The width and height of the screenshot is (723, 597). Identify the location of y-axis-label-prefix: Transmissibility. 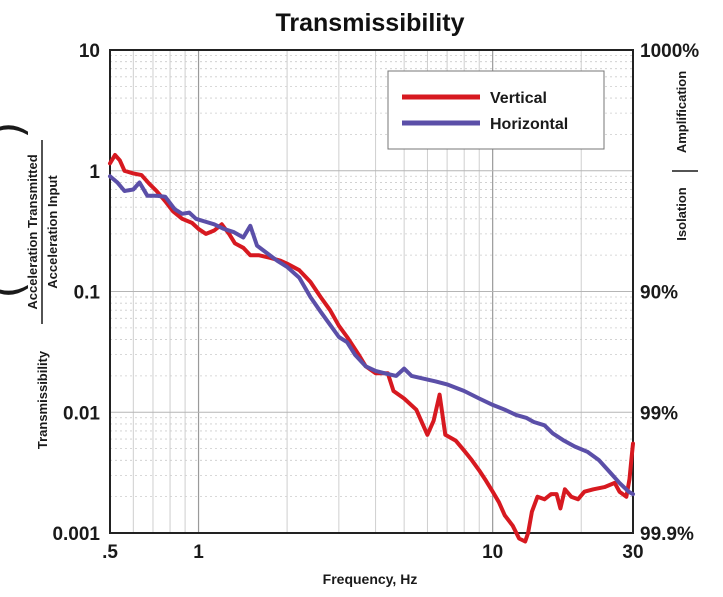
(42, 399).